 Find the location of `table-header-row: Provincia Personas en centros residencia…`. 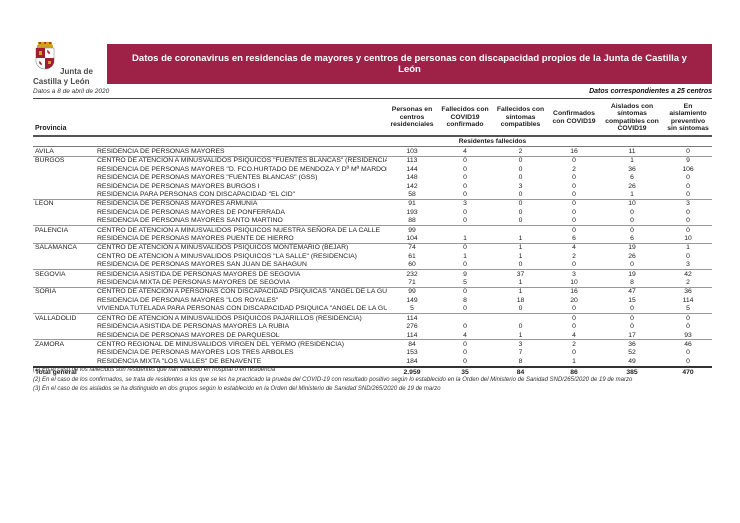

table-header-row: Provincia Personas en centros residencia… is located at coordinates (373, 119).